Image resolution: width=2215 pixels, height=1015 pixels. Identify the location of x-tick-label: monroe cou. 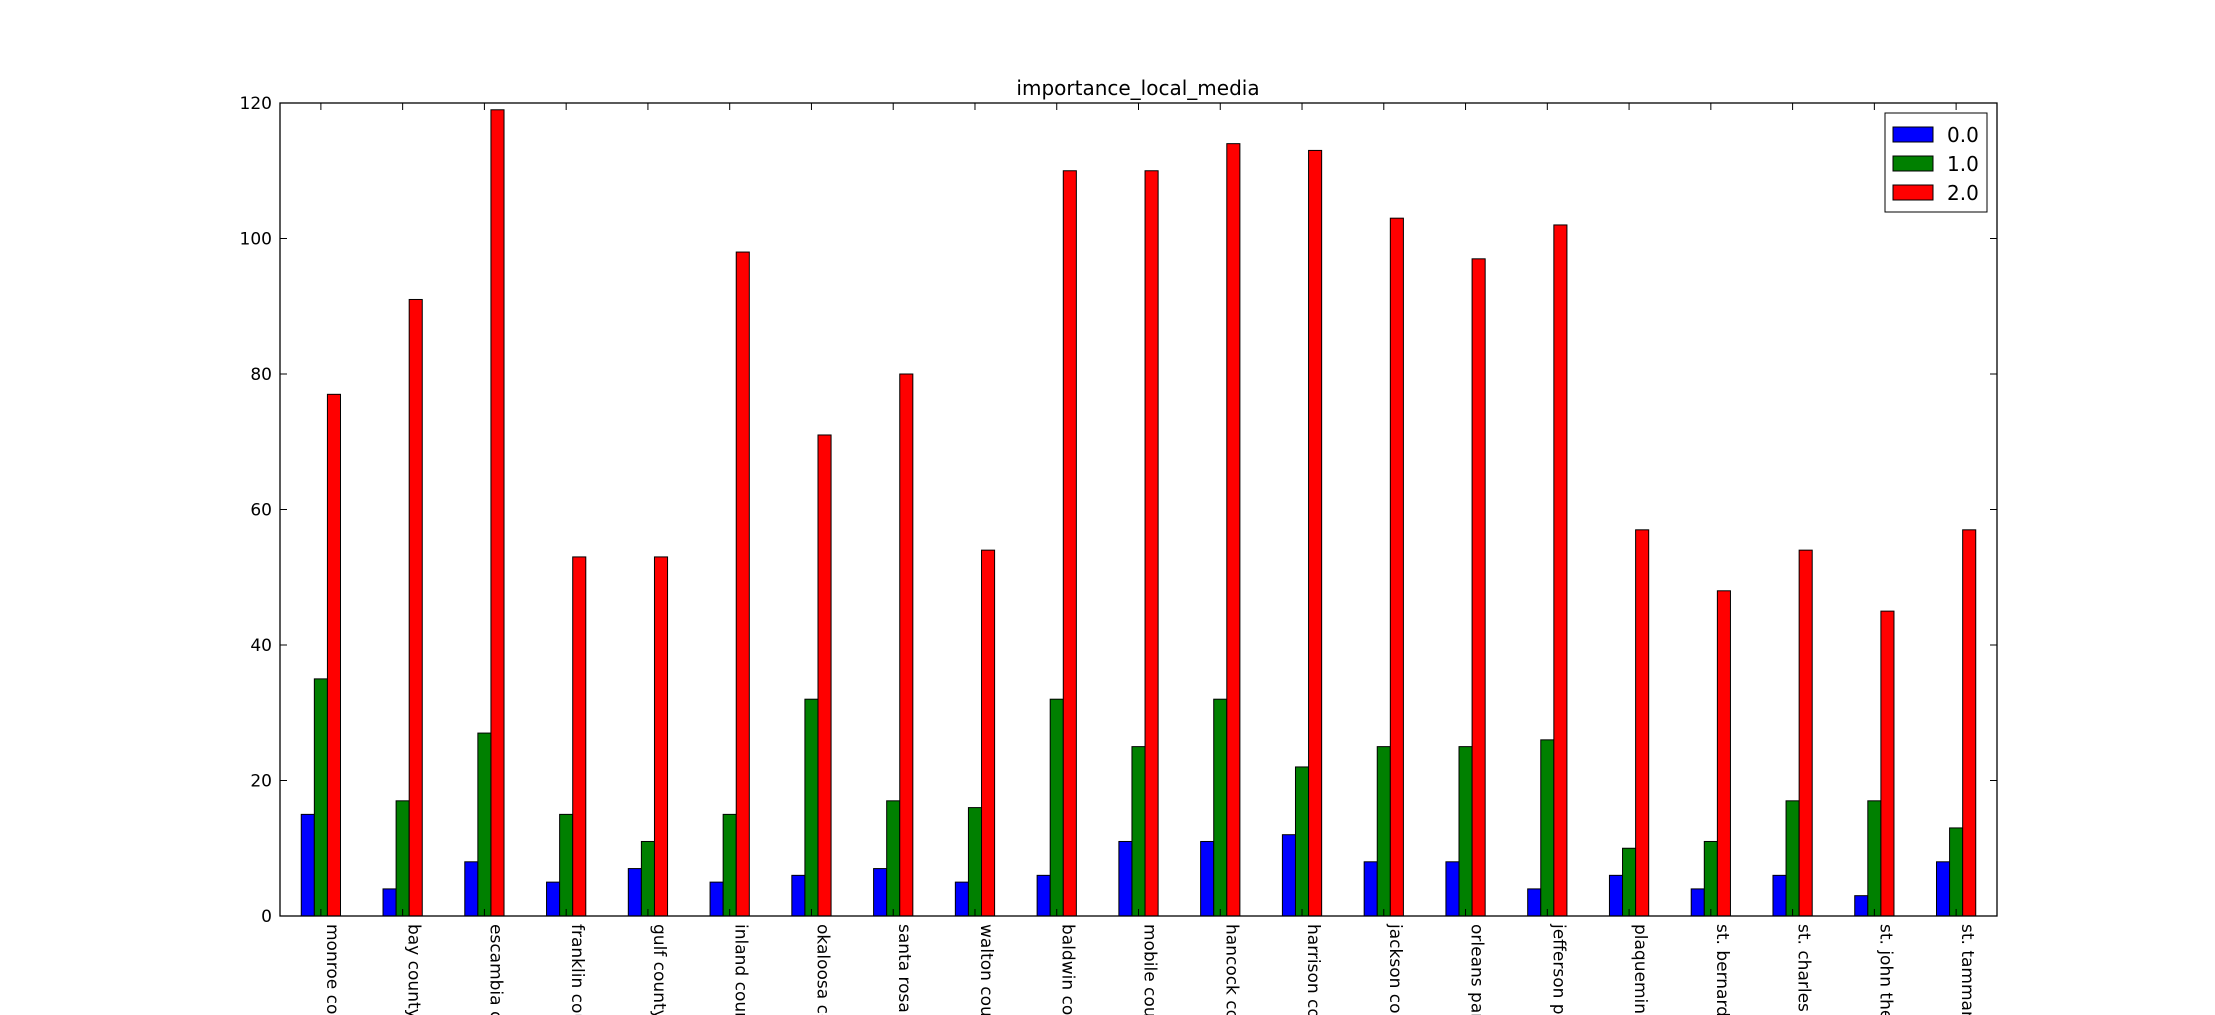
(332, 969).